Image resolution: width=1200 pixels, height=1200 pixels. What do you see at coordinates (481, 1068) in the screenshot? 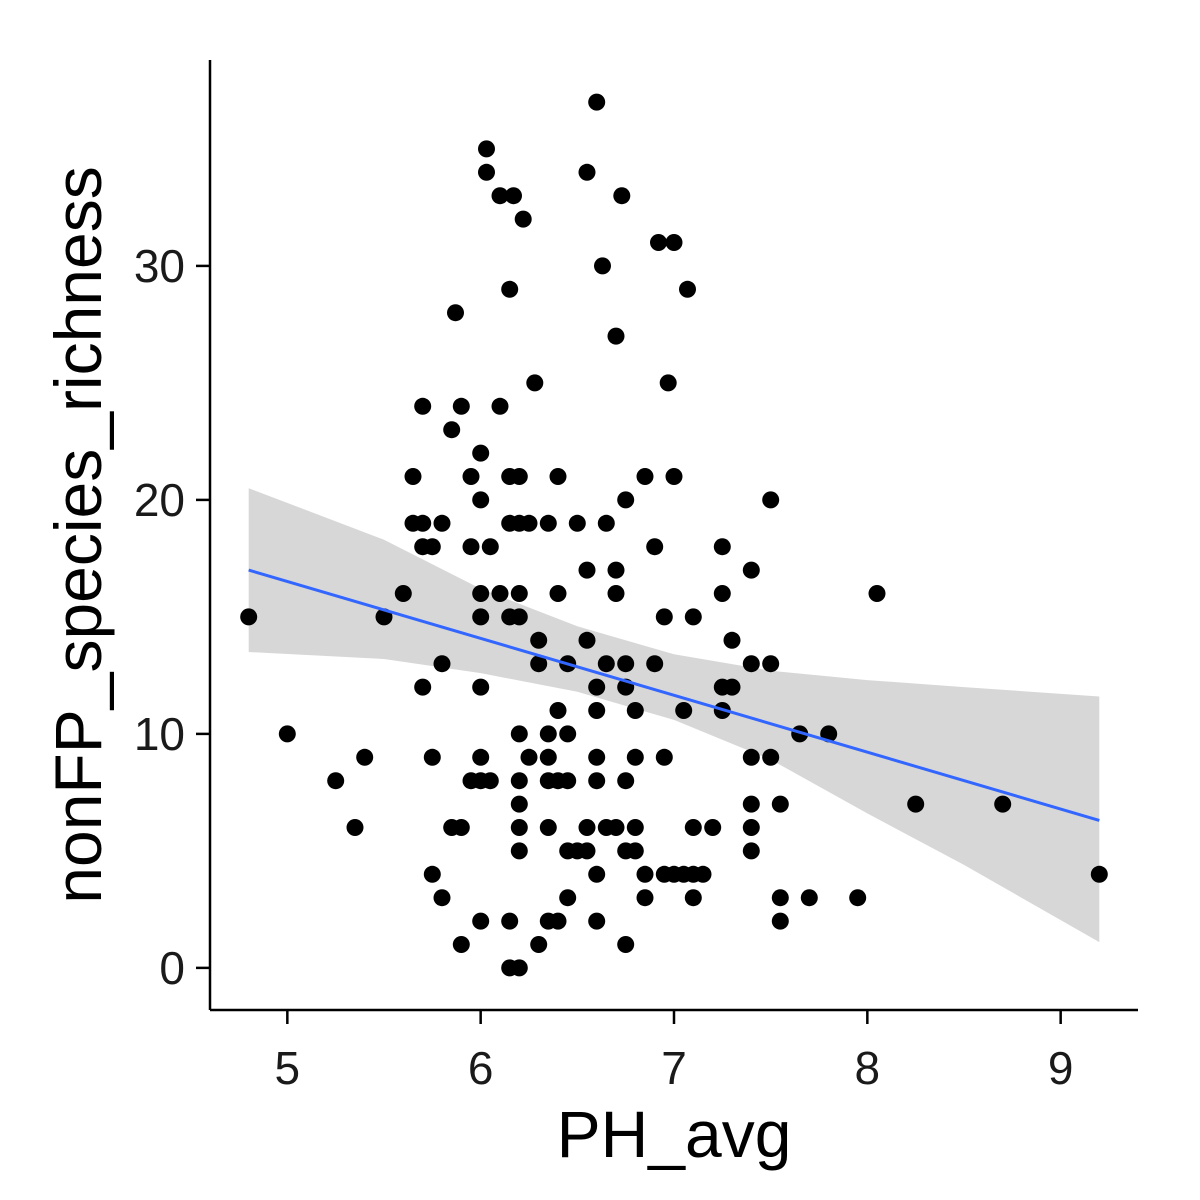
I see `x-tick-label: 6` at bounding box center [481, 1068].